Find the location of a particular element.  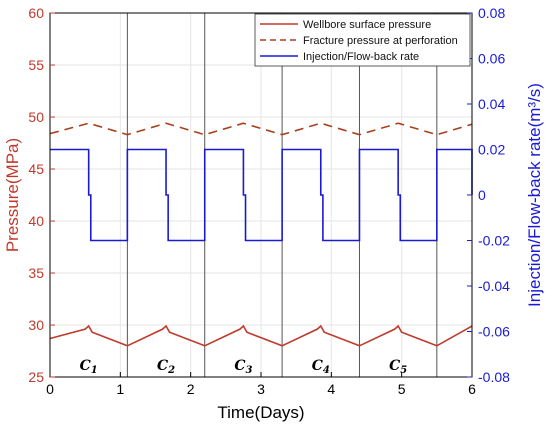

cycle-label: C4 is located at coordinates (321, 367).